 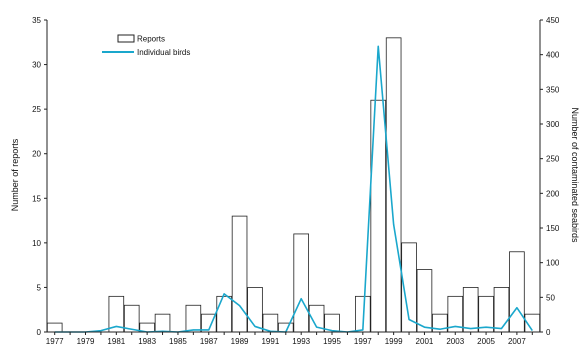 What do you see at coordinates (550, 297) in the screenshot?
I see `y-tick-label-right: 50` at bounding box center [550, 297].